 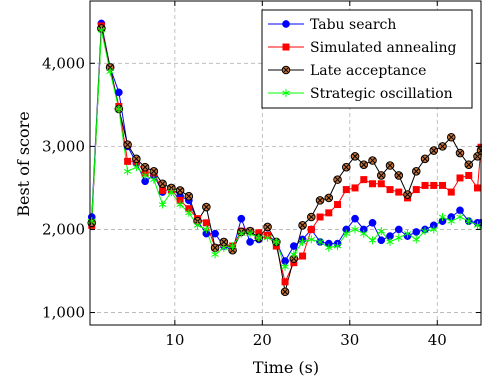 What do you see at coordinates (63, 229) in the screenshot?
I see `y-tick-label: 2,000` at bounding box center [63, 229].